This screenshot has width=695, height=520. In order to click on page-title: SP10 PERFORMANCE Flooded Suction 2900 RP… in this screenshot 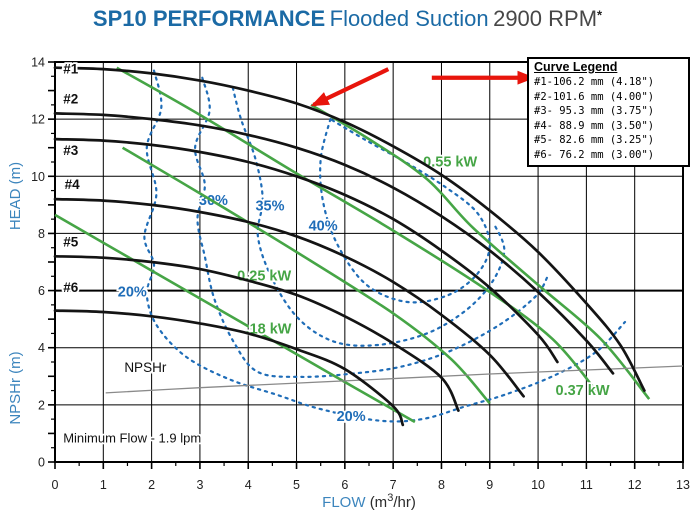, I will do `click(347, 19)`.